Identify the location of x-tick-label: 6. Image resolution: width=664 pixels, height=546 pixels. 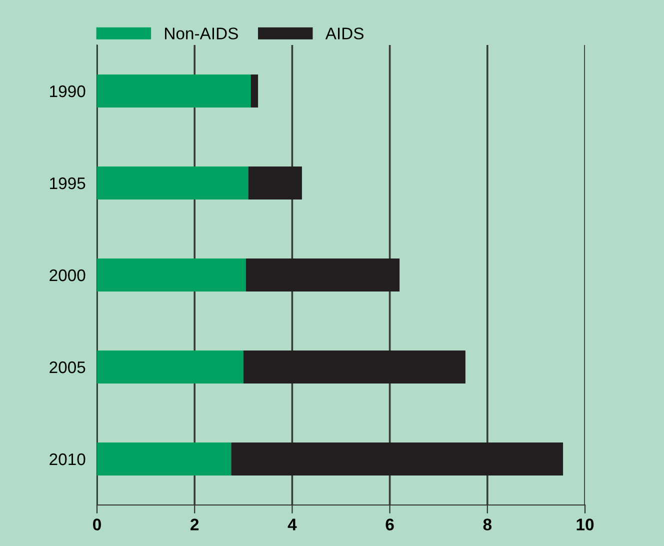
(390, 524).